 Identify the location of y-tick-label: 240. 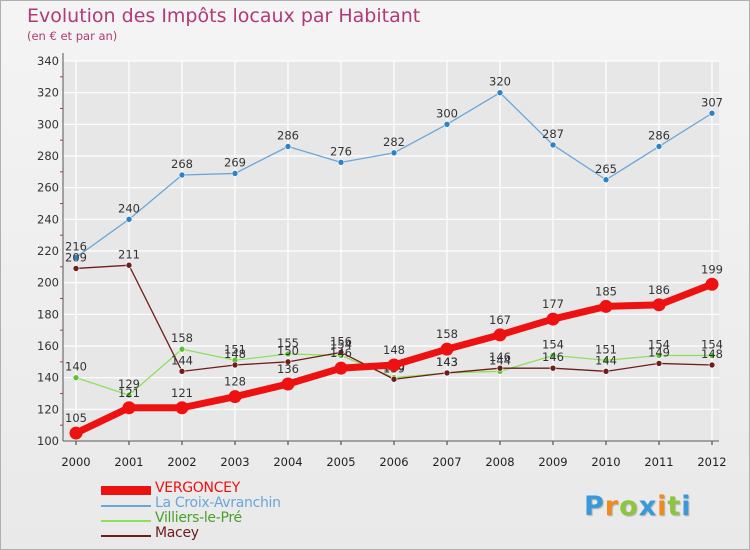
(48, 219).